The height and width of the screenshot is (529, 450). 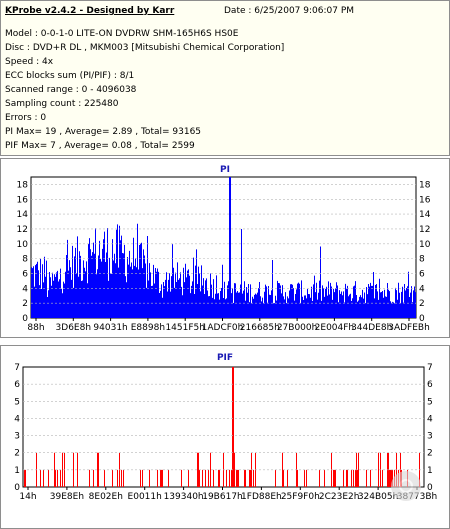 What do you see at coordinates (225, 170) in the screenshot?
I see `pi-chart-title: PI` at bounding box center [225, 170].